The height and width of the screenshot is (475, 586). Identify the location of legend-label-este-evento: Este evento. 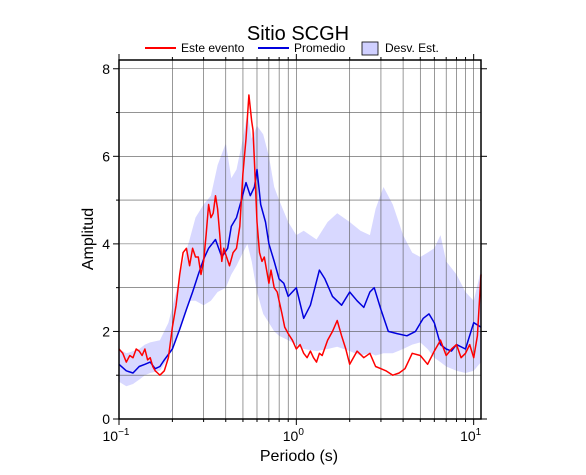
(213, 48).